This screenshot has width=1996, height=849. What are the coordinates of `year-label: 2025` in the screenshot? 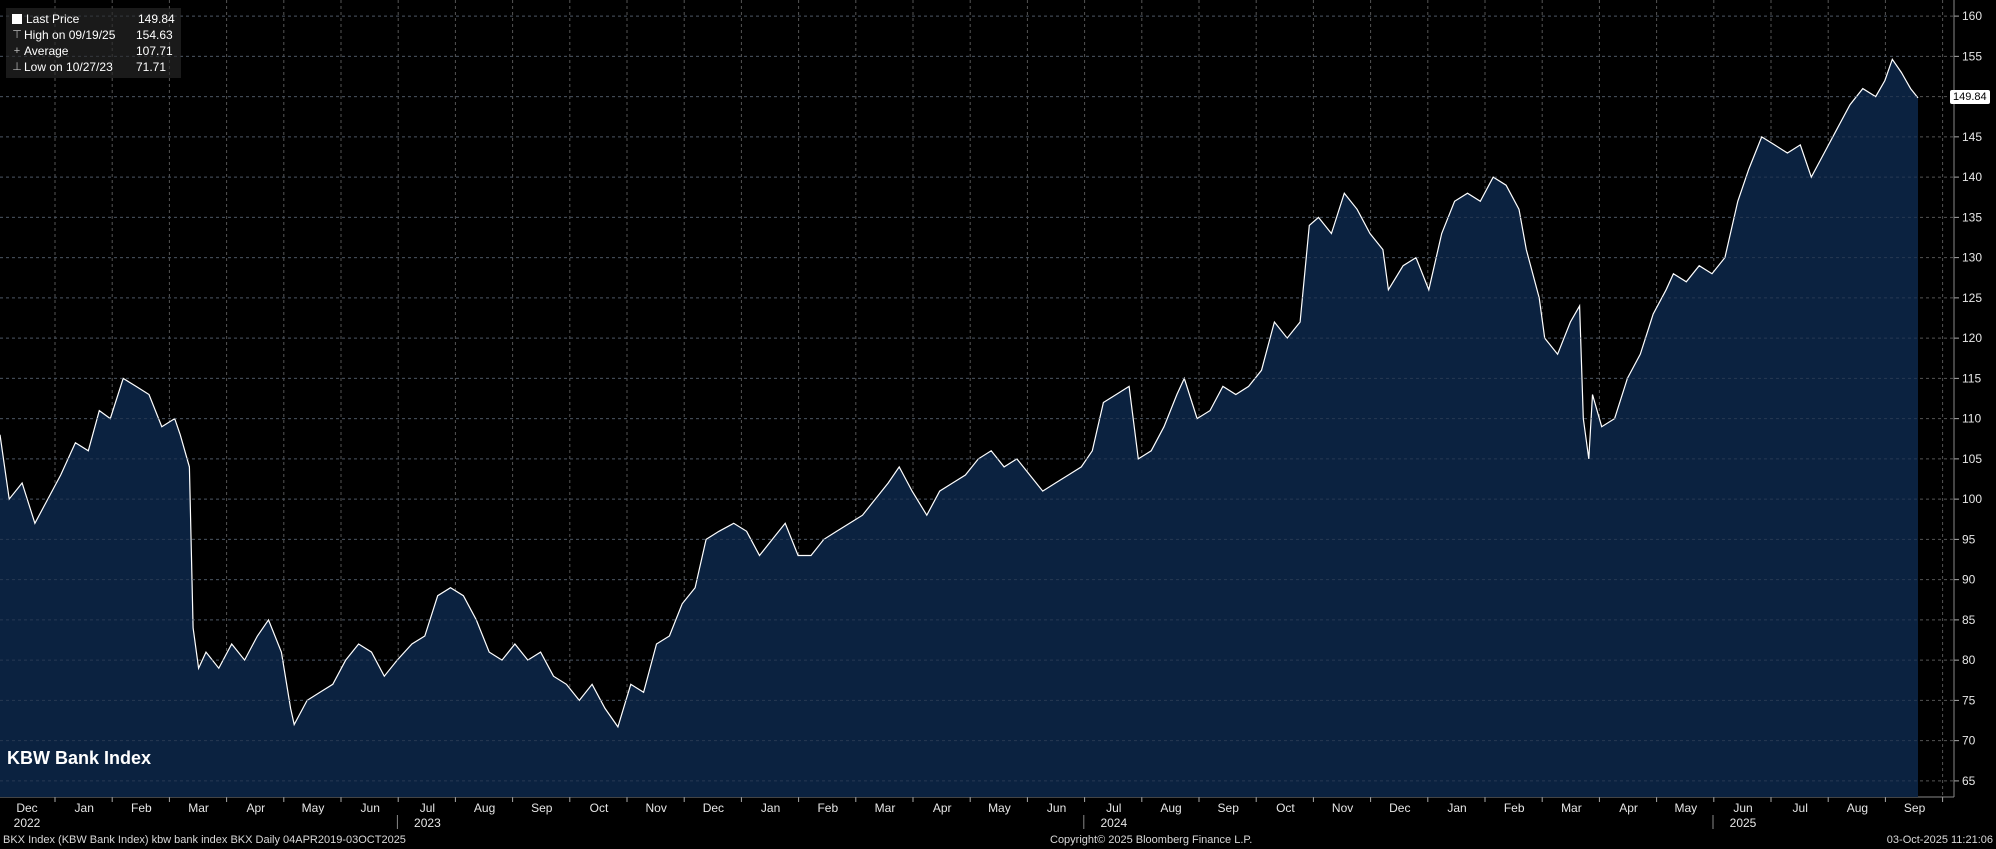 It's located at (1743, 823).